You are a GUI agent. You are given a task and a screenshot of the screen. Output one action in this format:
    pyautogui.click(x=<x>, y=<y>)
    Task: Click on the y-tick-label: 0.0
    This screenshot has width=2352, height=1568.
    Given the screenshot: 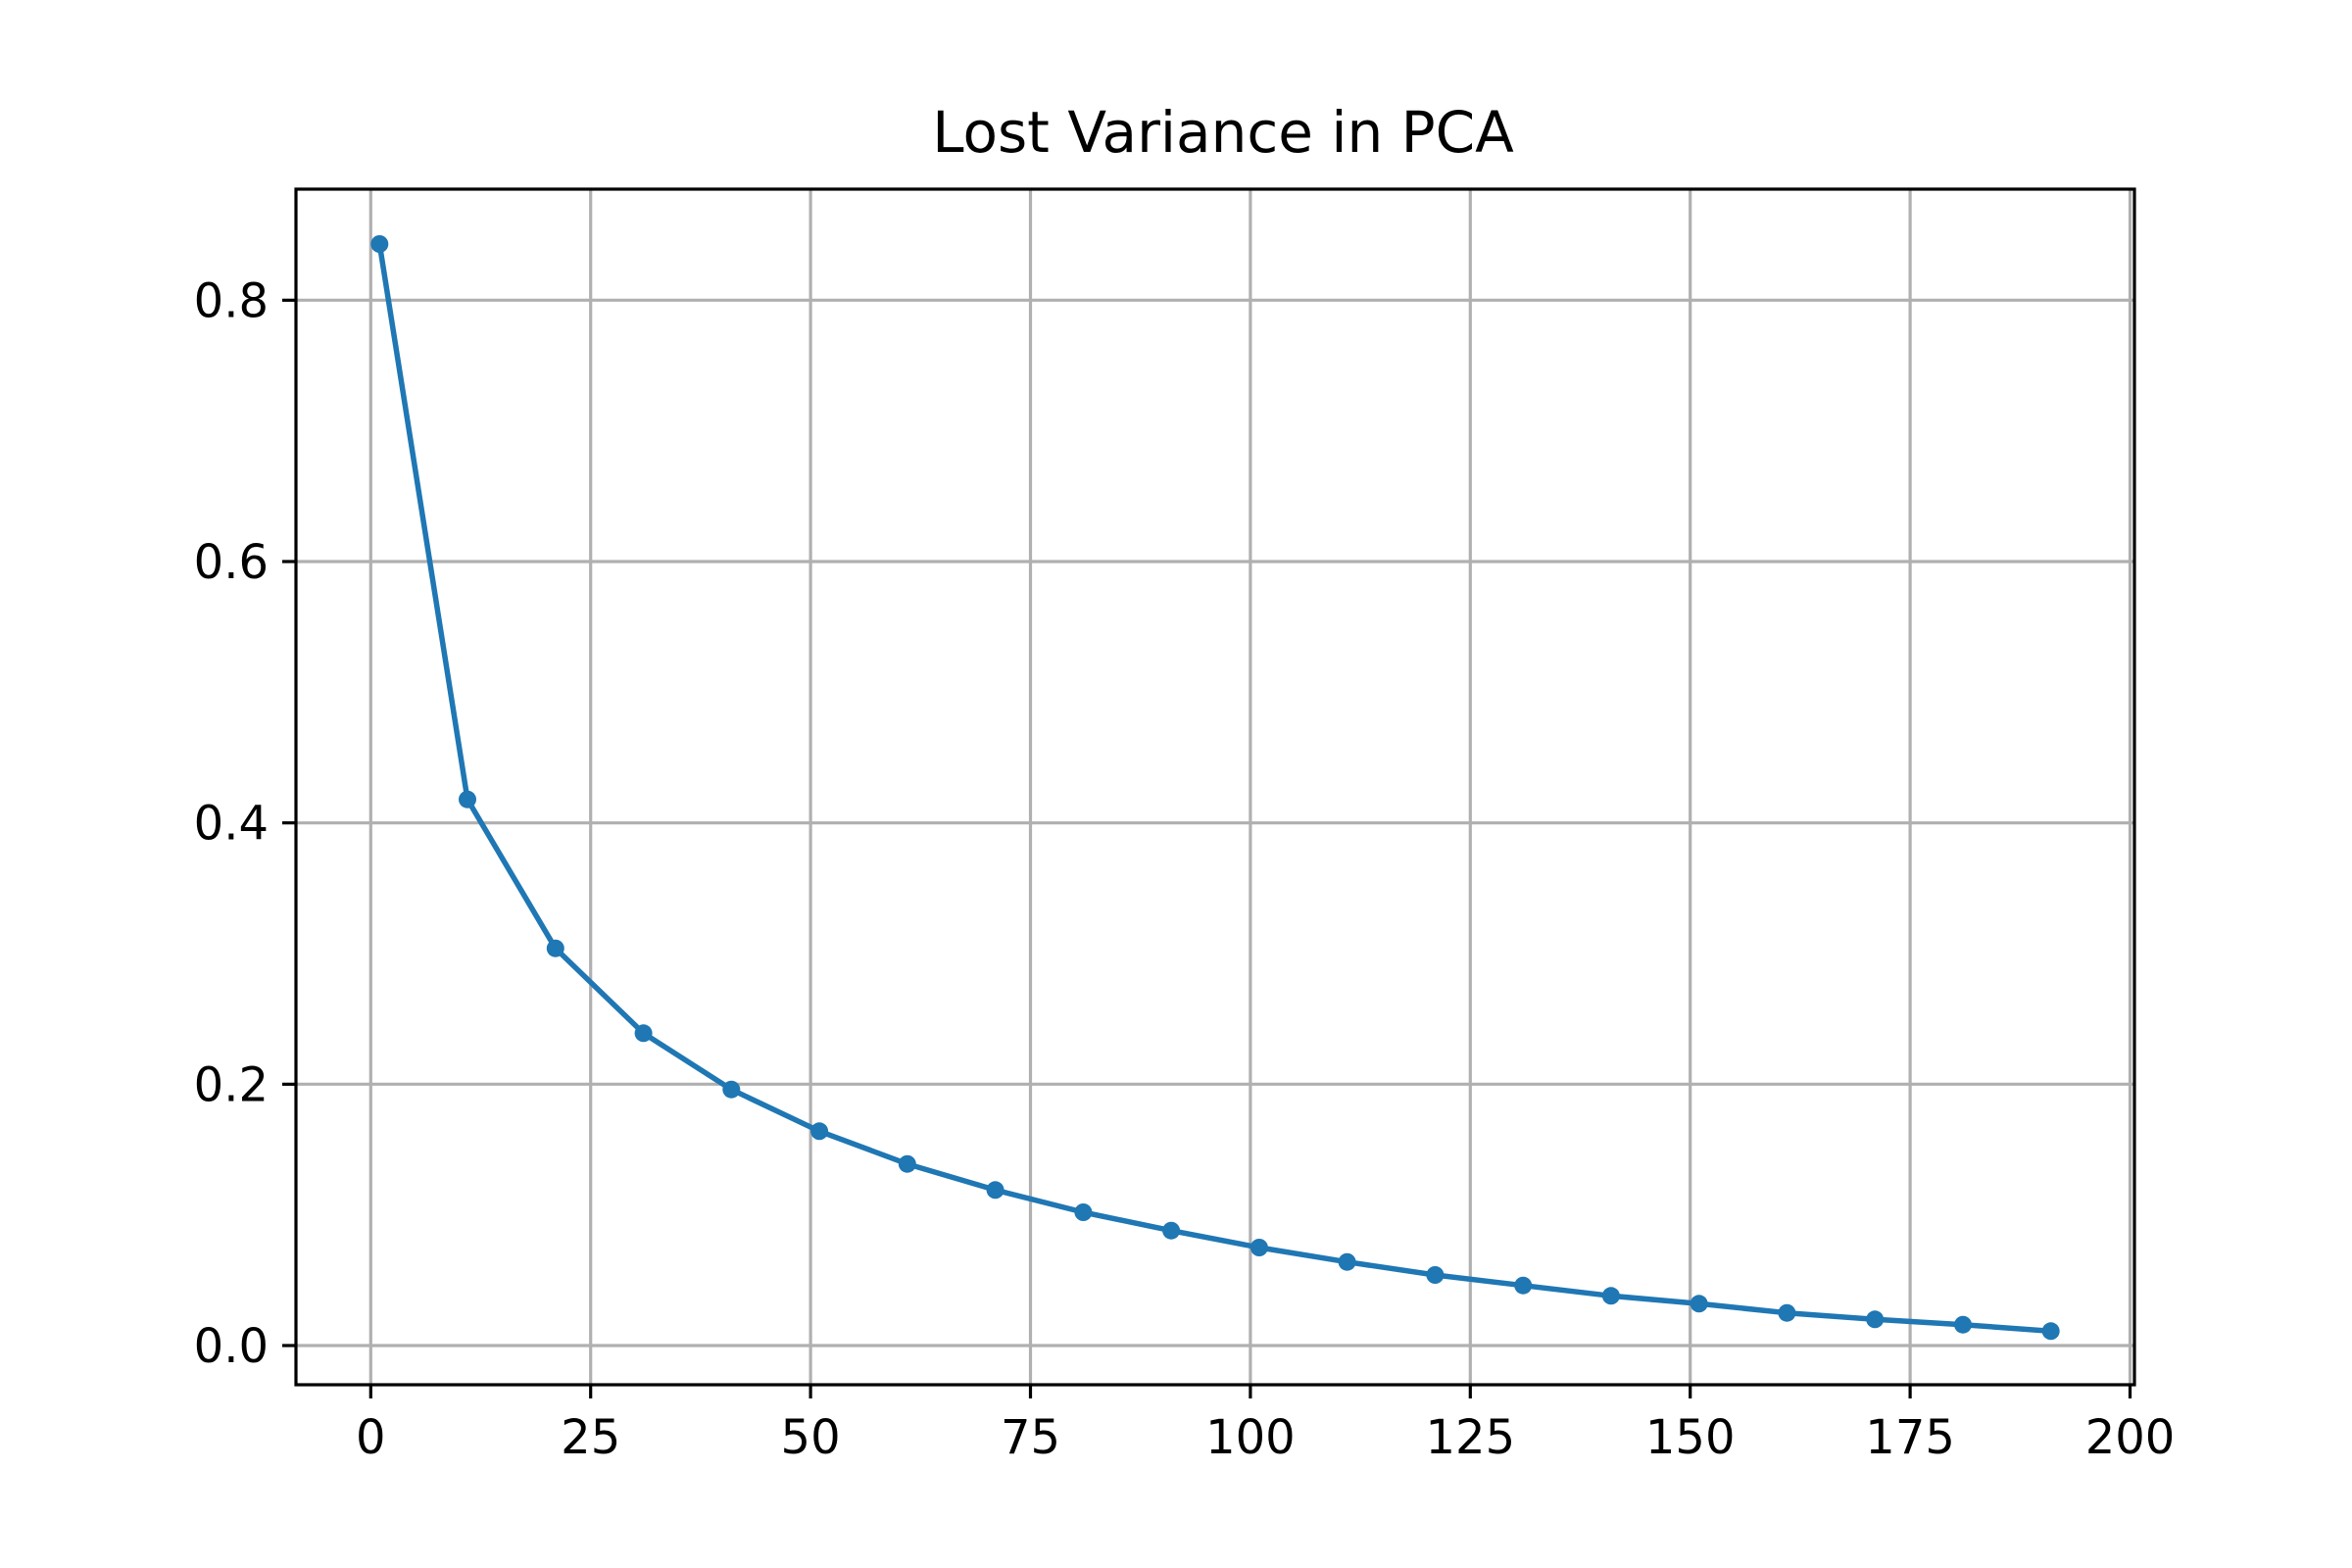 What is the action you would take?
    pyautogui.click(x=231, y=1346)
    